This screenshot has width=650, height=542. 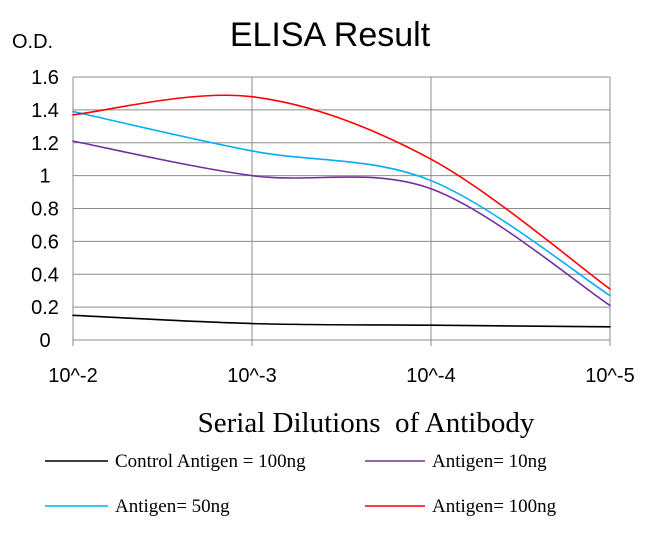 What do you see at coordinates (366, 423) in the screenshot?
I see `x-axis-label: Serial Dilutions of Antibody` at bounding box center [366, 423].